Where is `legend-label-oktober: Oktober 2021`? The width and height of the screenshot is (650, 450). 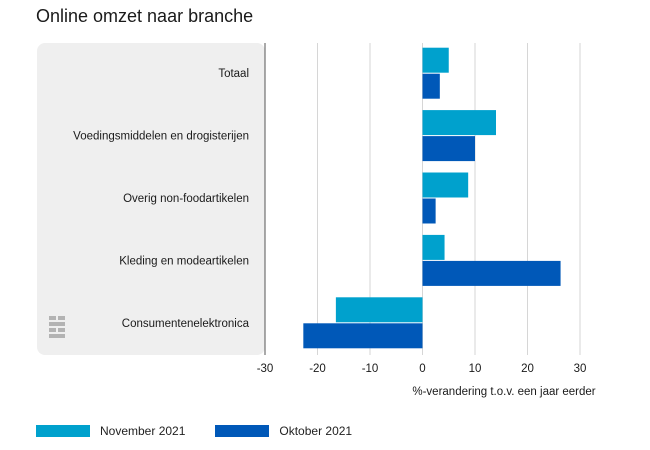 legend-label-oktober: Oktober 2021 is located at coordinates (316, 431).